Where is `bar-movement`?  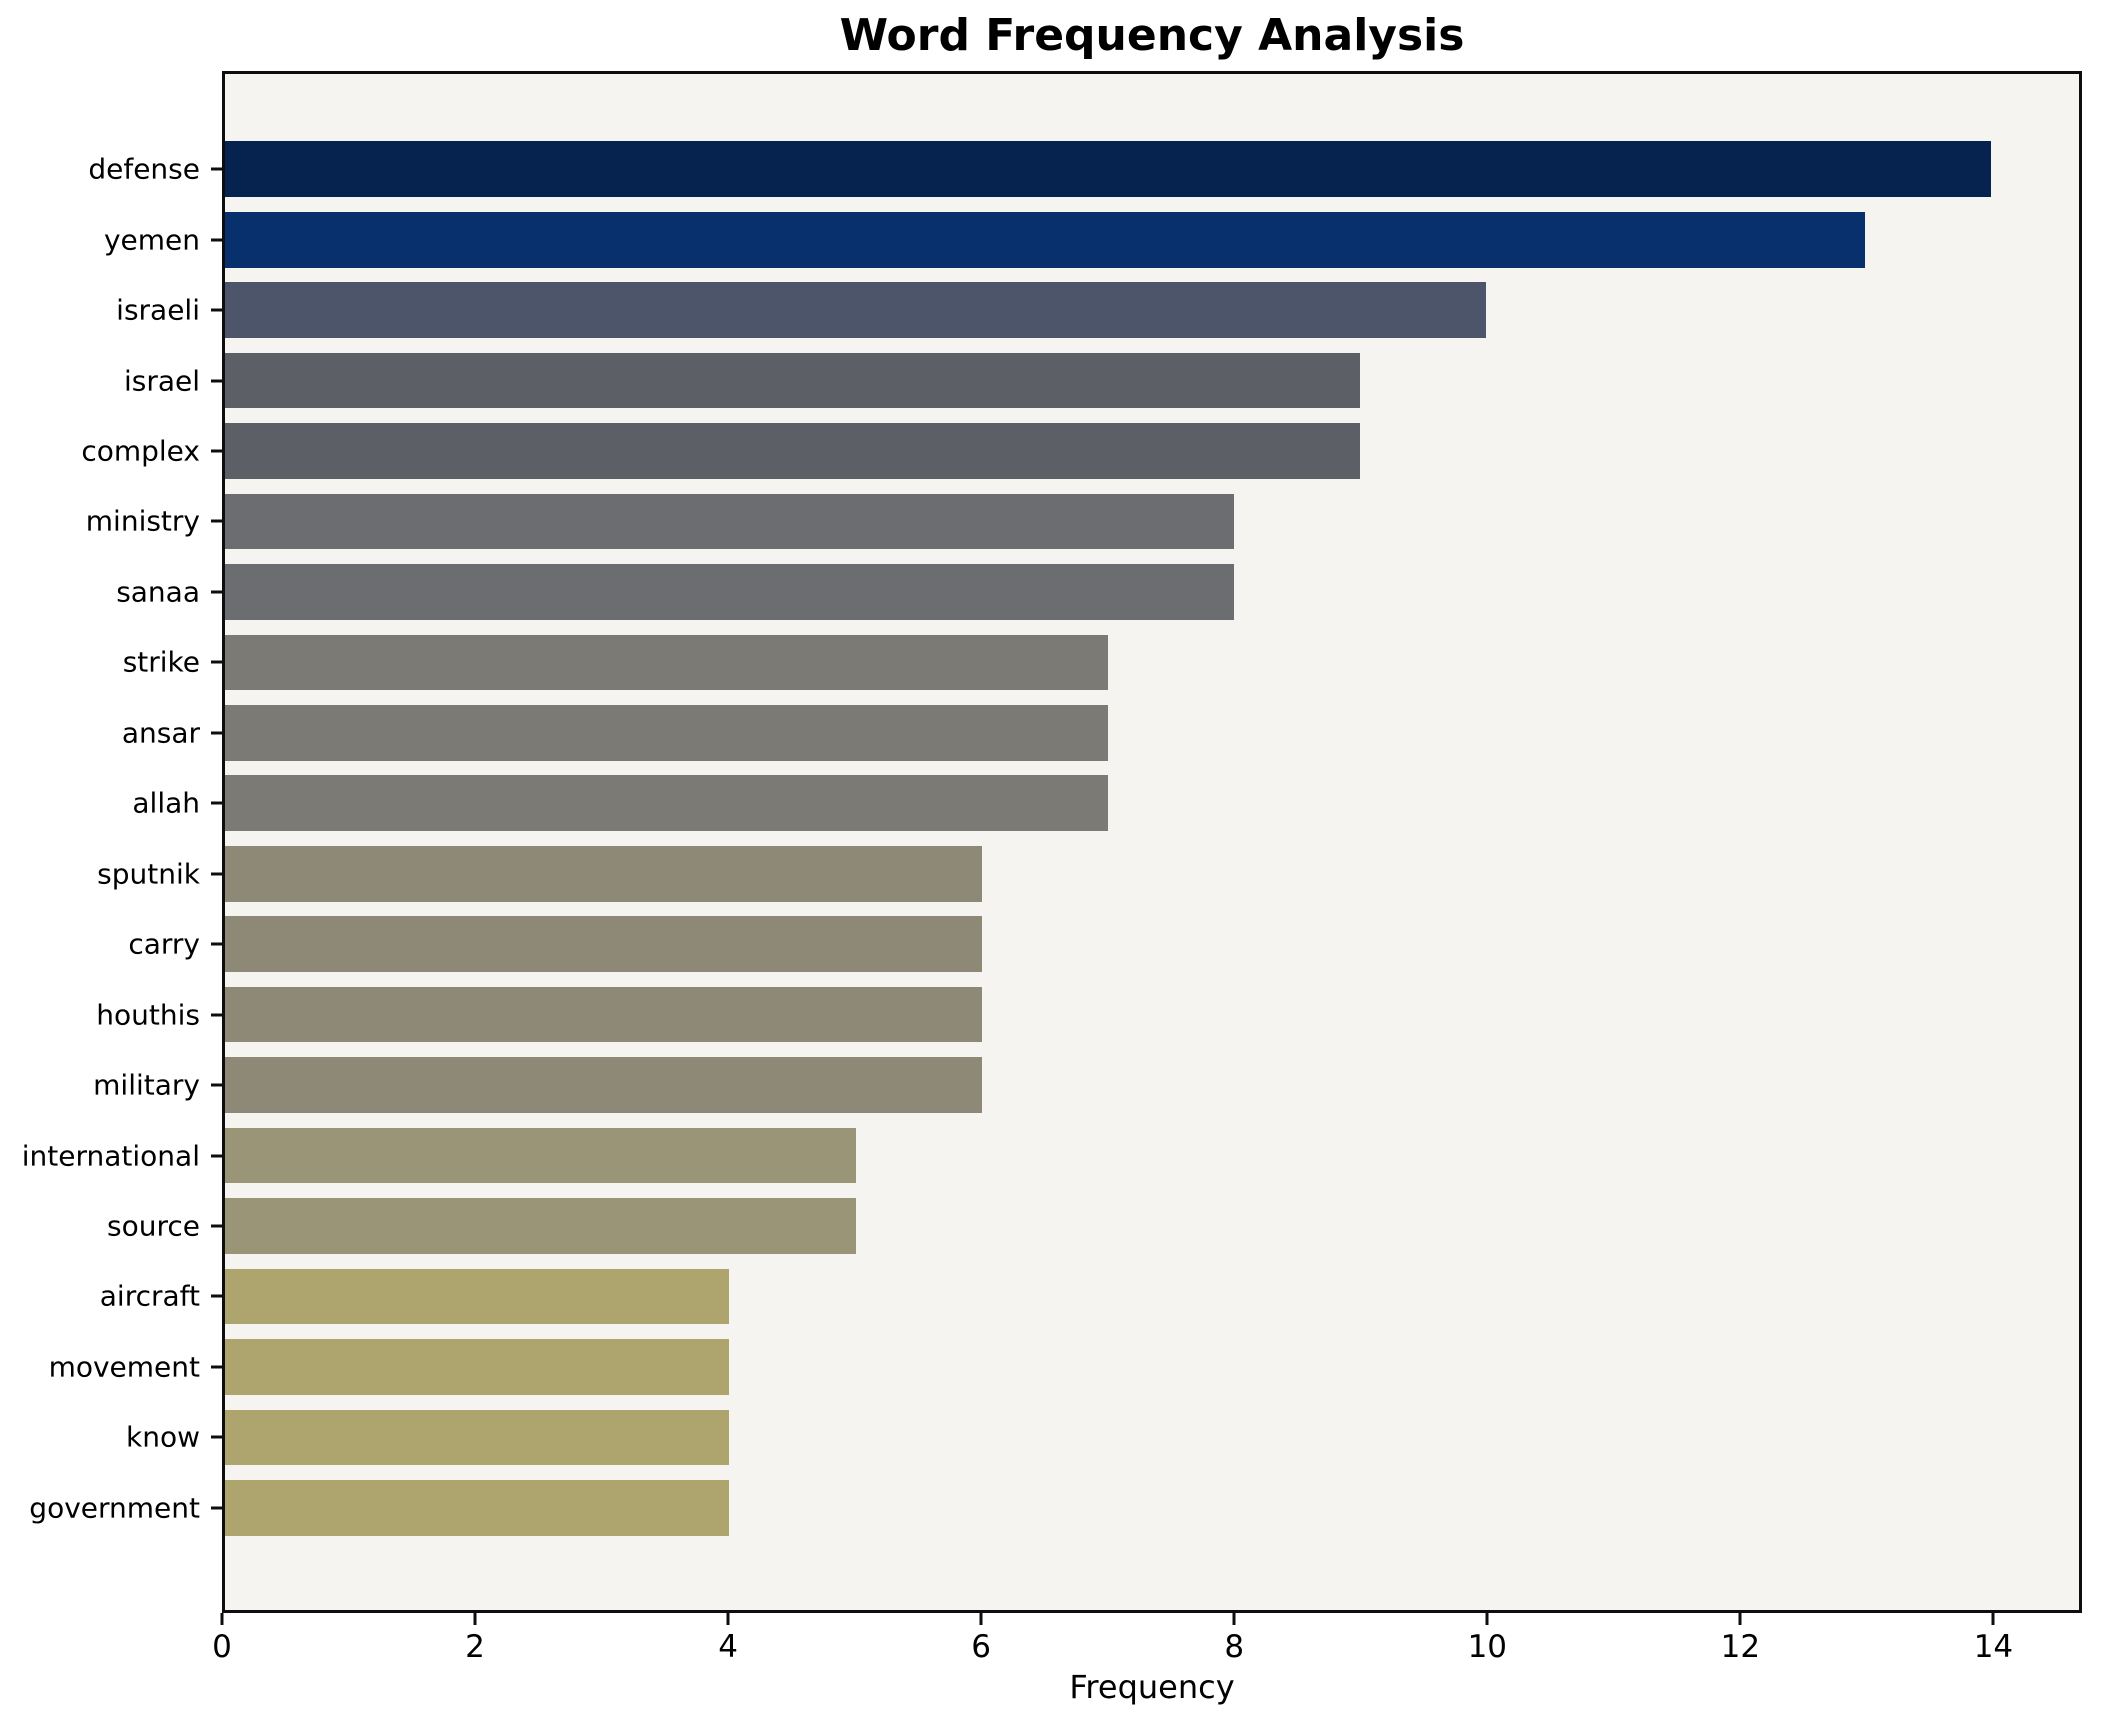
bar-movement is located at coordinates (477, 1367).